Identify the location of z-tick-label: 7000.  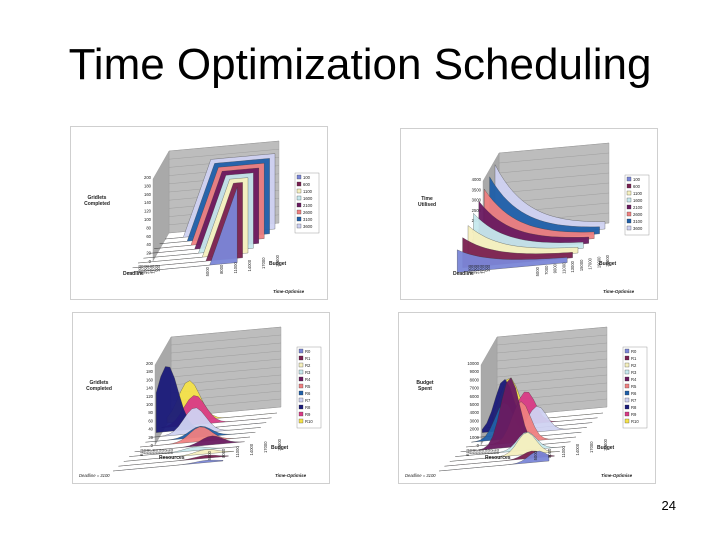
(475, 388).